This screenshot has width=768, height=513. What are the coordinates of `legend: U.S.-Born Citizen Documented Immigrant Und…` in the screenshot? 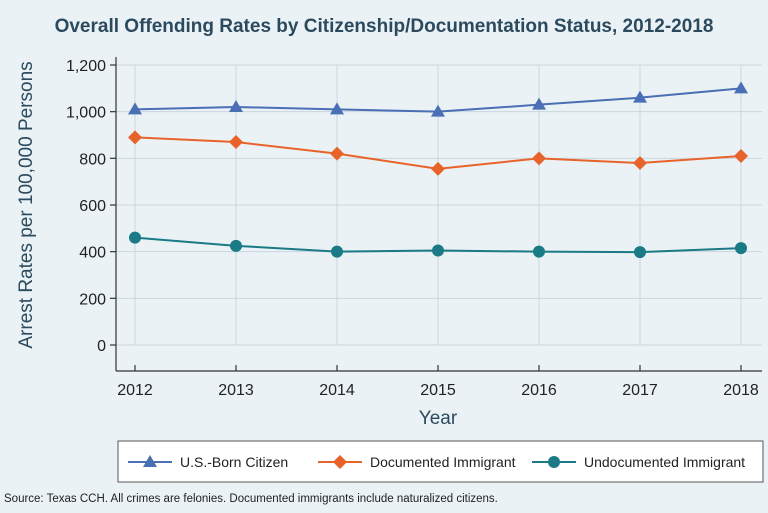 It's located at (436, 462).